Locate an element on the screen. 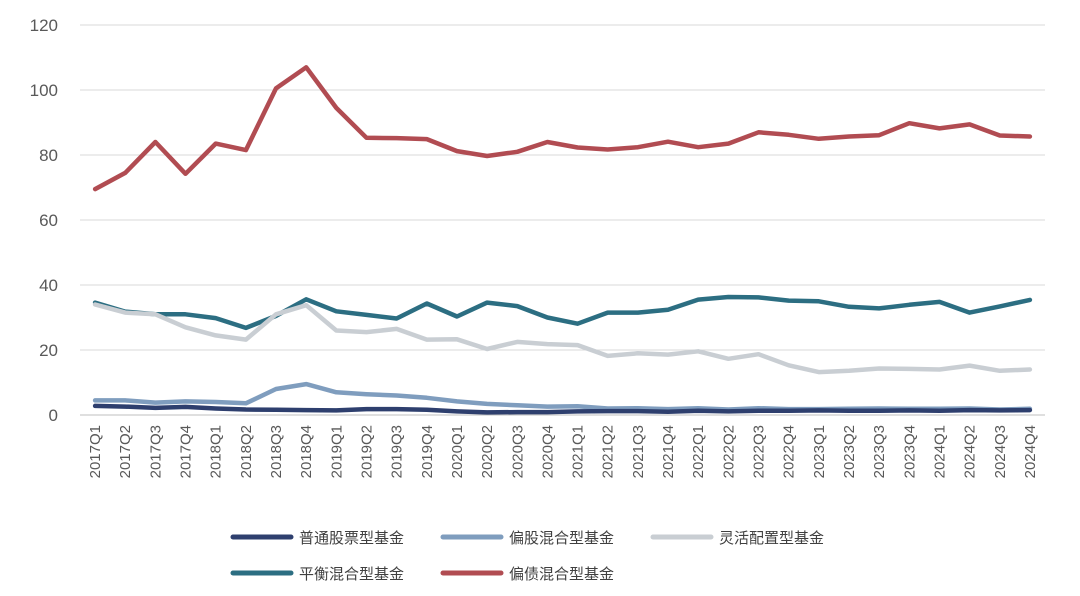  x-tick-label: 2019Q3 is located at coordinates (397, 451).